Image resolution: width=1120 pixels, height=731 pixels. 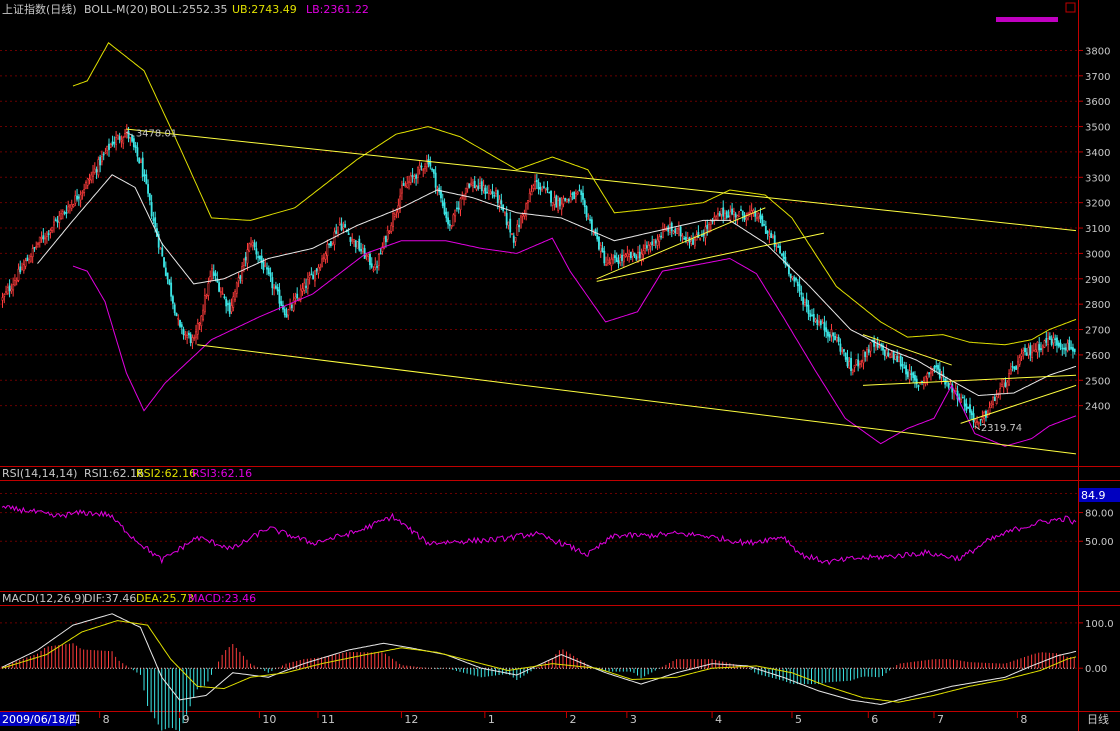 I want to click on month-label: 1, so click(x=491, y=719).